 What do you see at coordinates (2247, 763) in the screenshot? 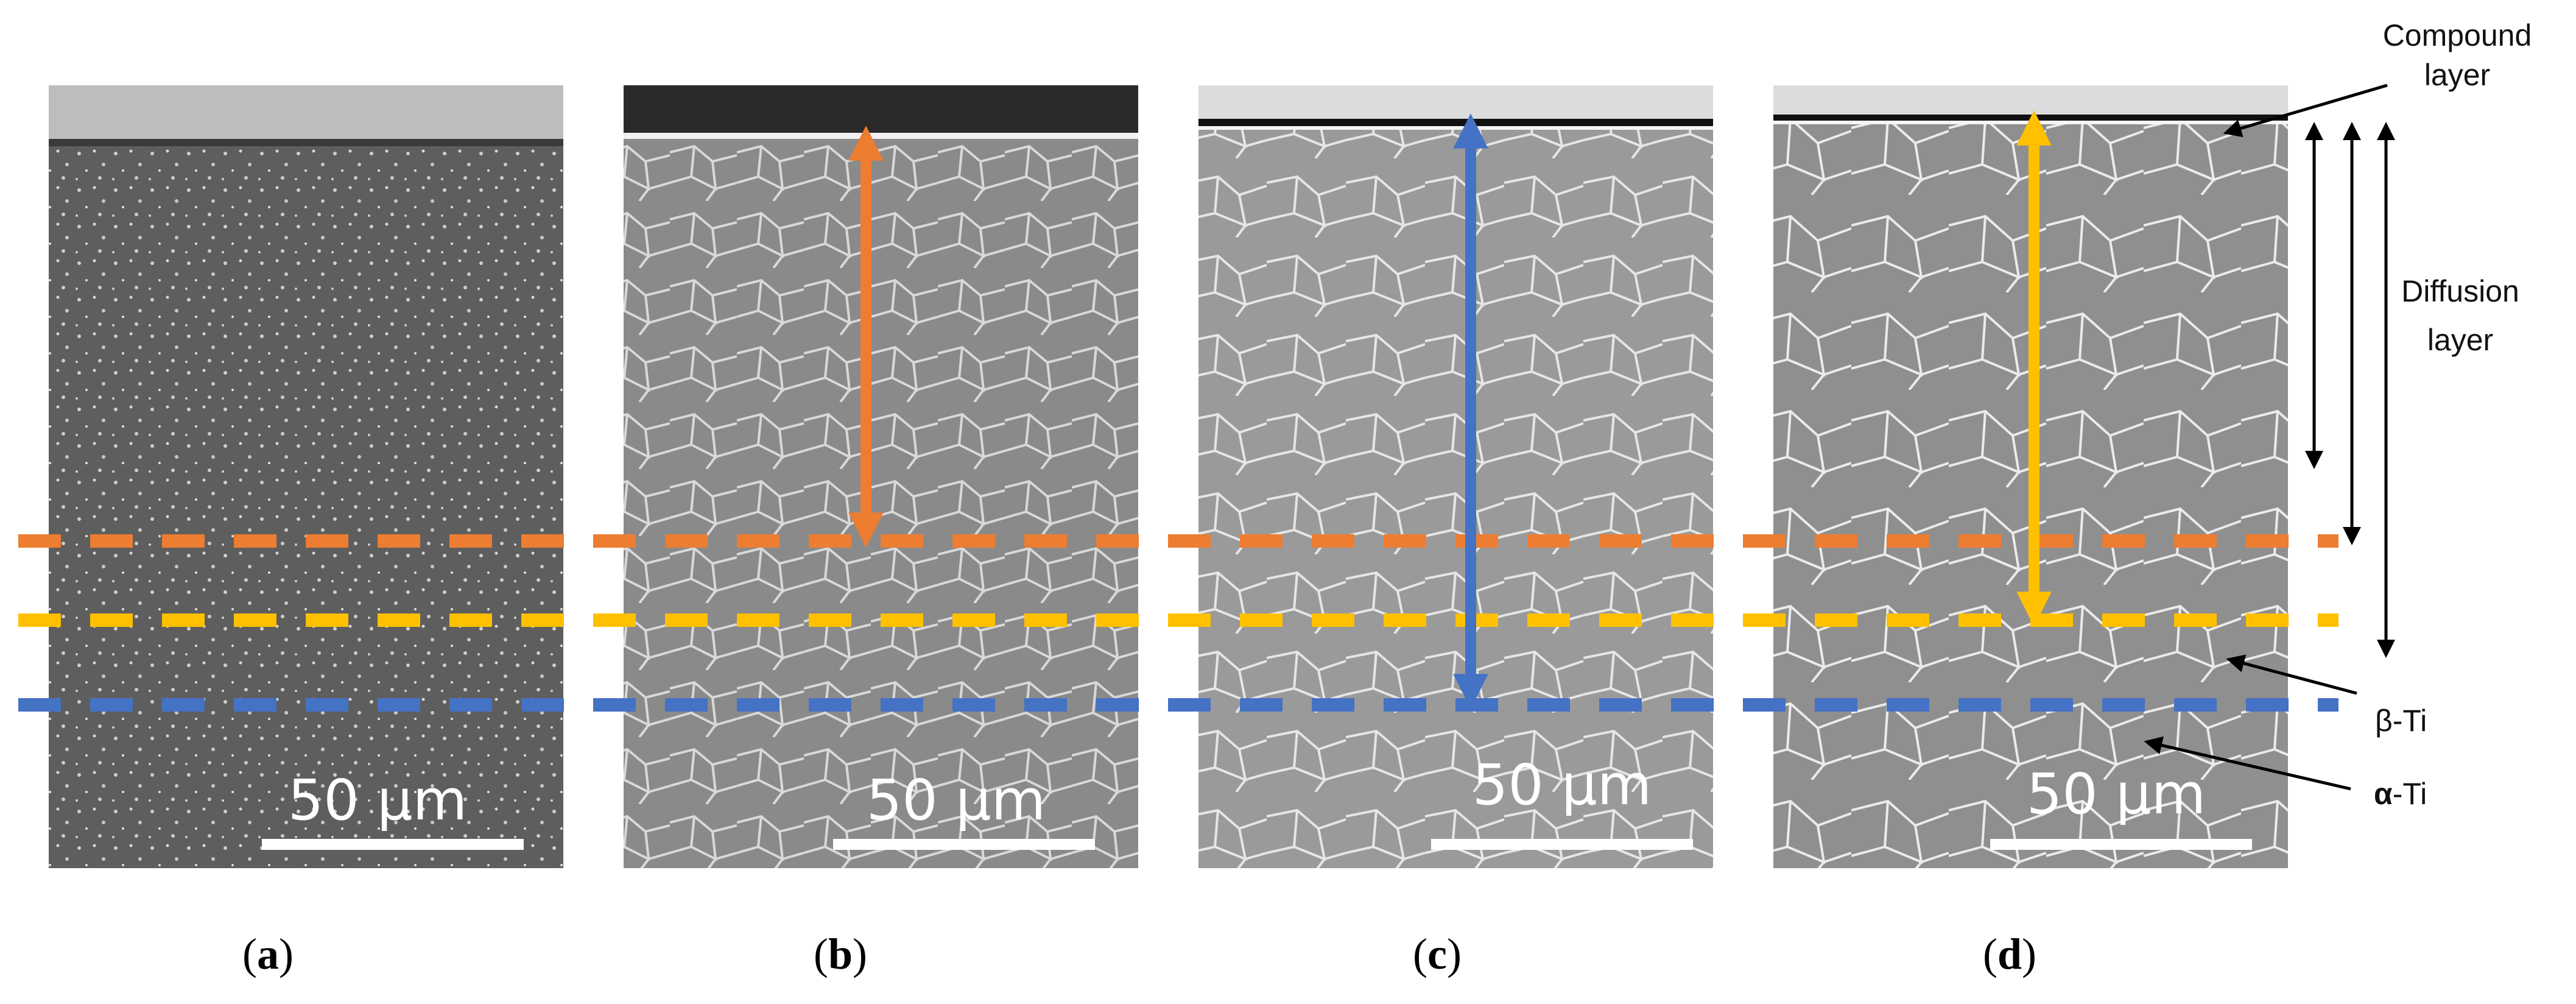
I see `alpha-pointer-arrow` at bounding box center [2247, 763].